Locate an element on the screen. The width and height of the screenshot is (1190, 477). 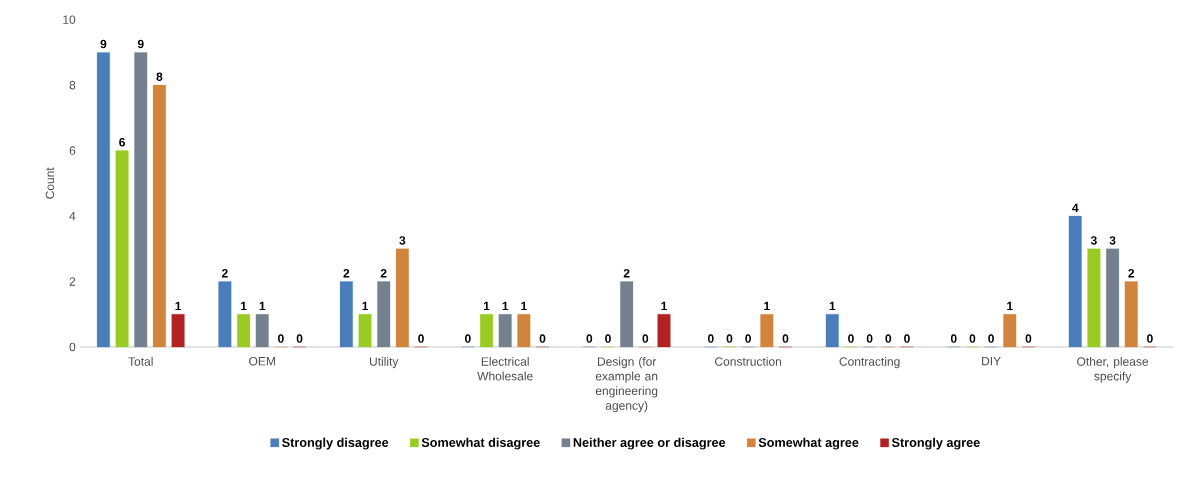
x-tick-label: Contracting is located at coordinates (869, 362).